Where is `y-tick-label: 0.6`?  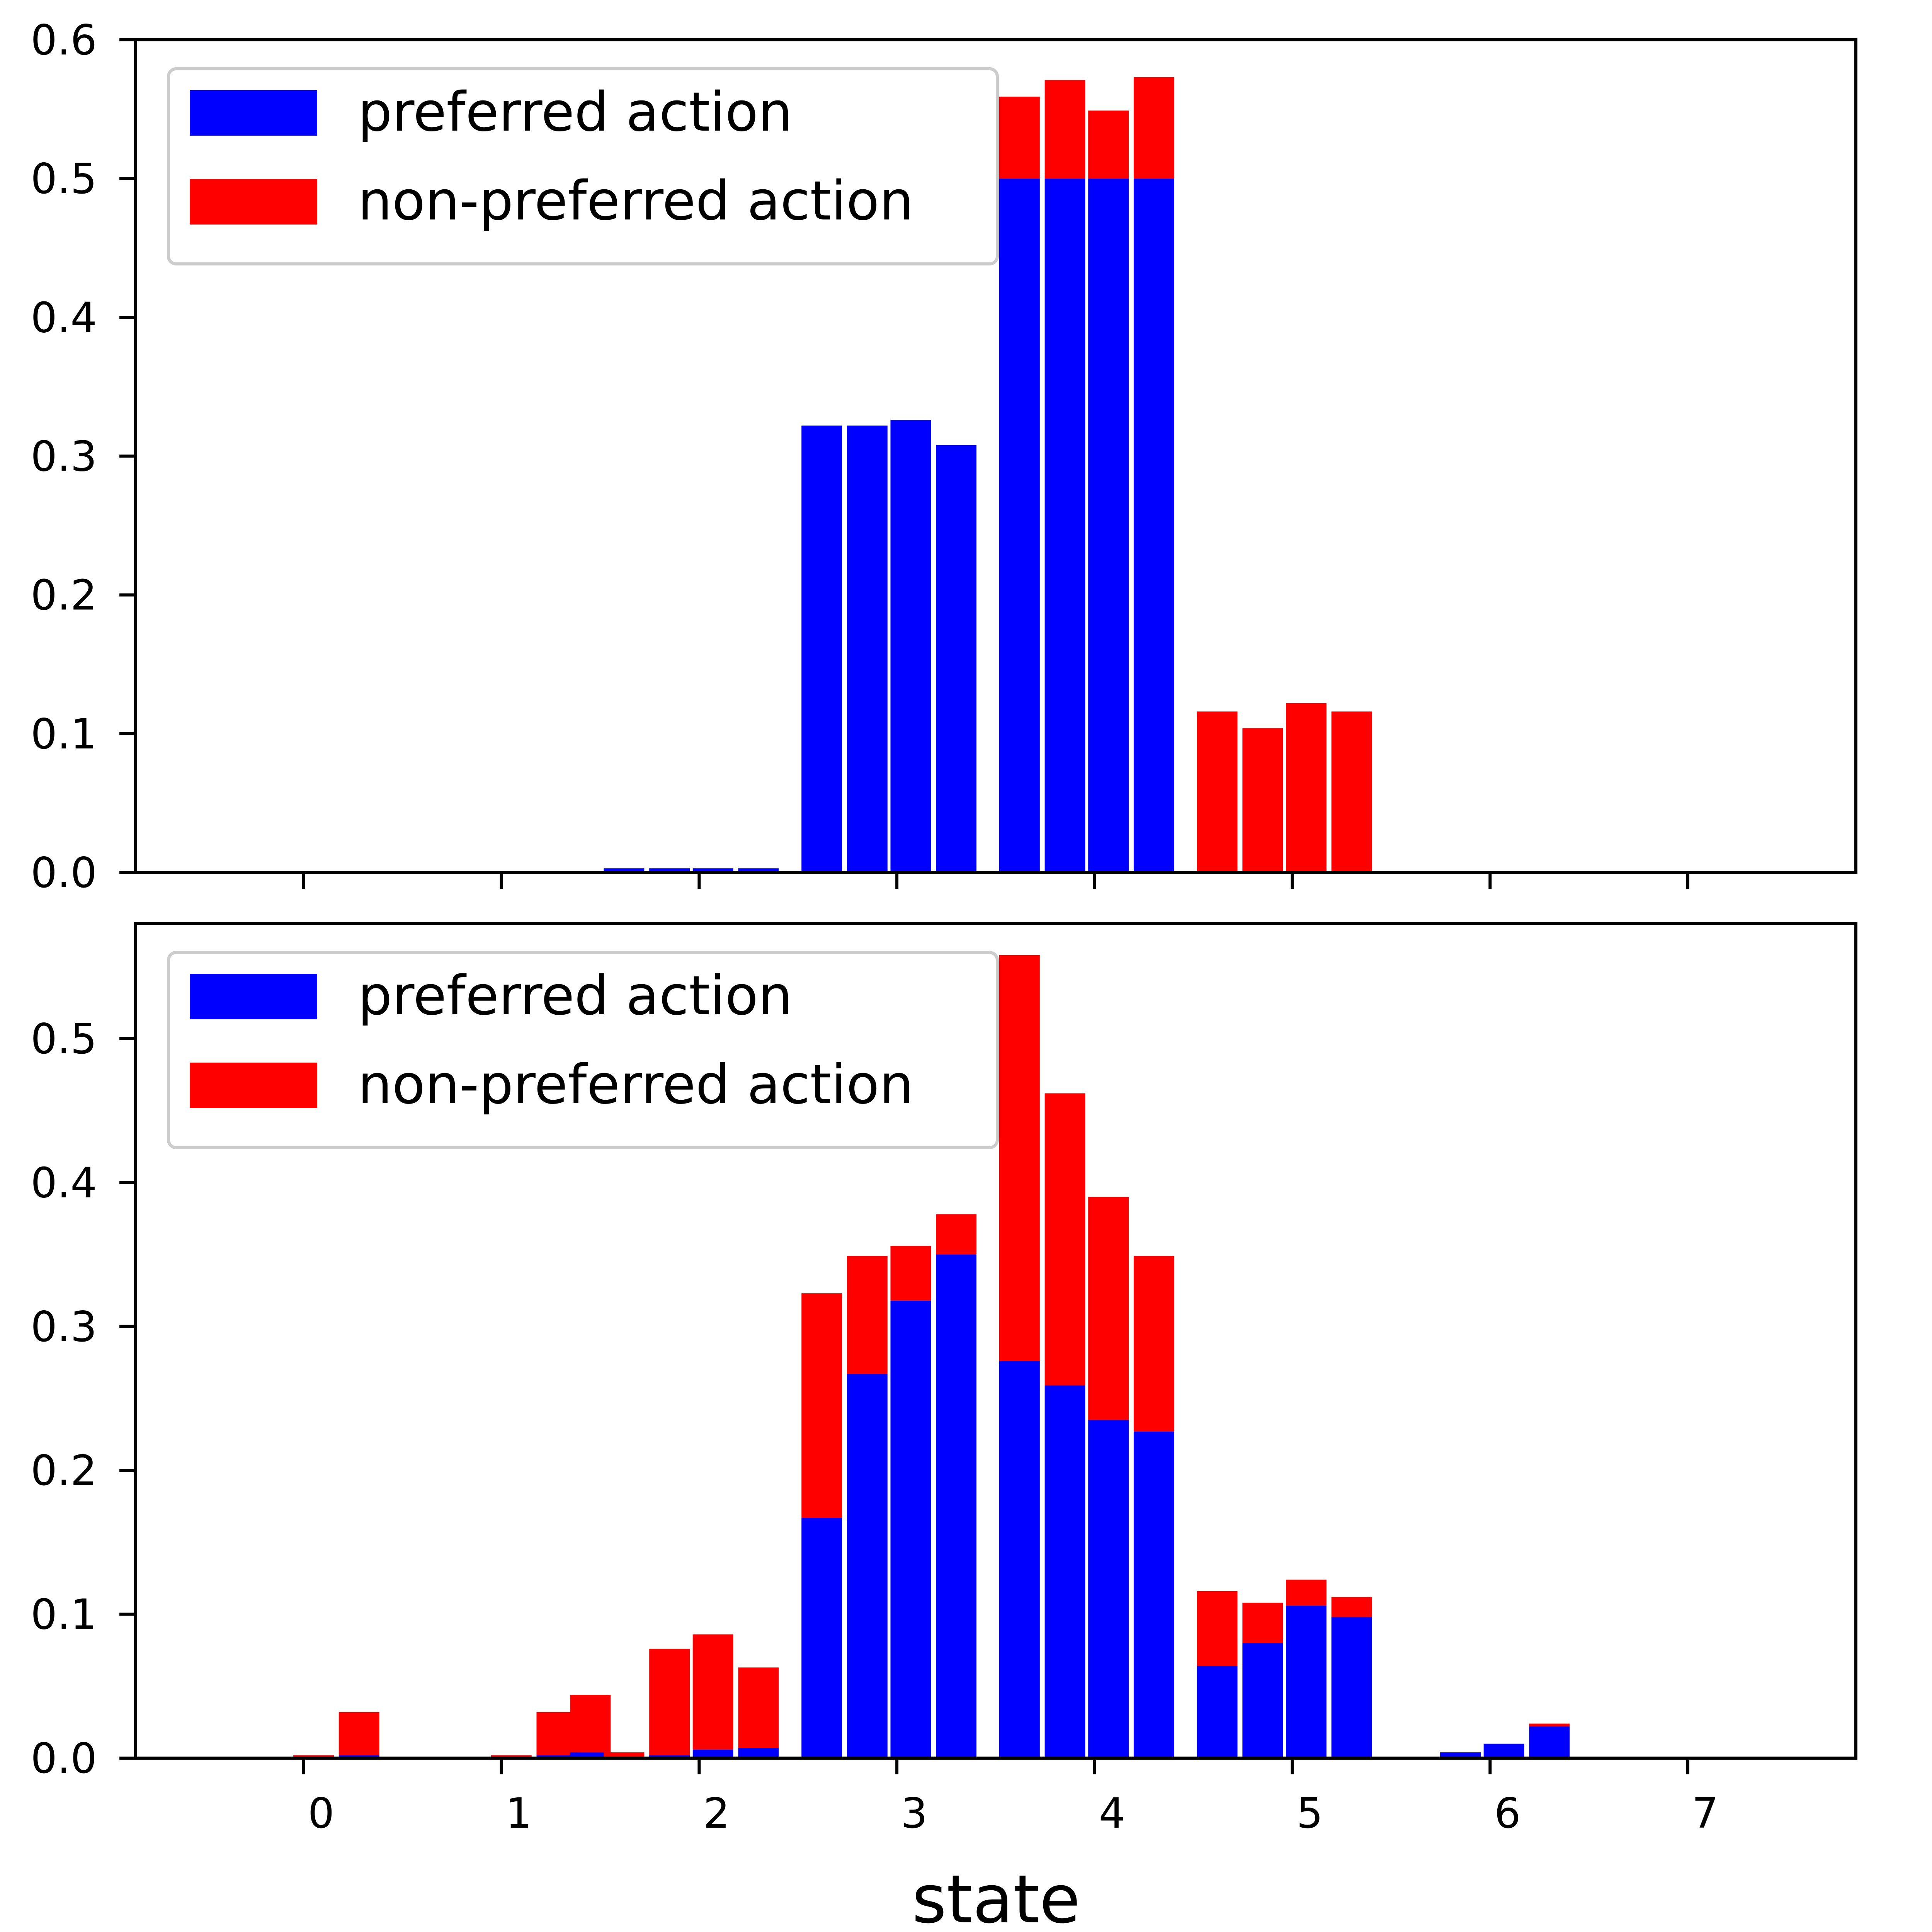 y-tick-label: 0.6 is located at coordinates (64, 41).